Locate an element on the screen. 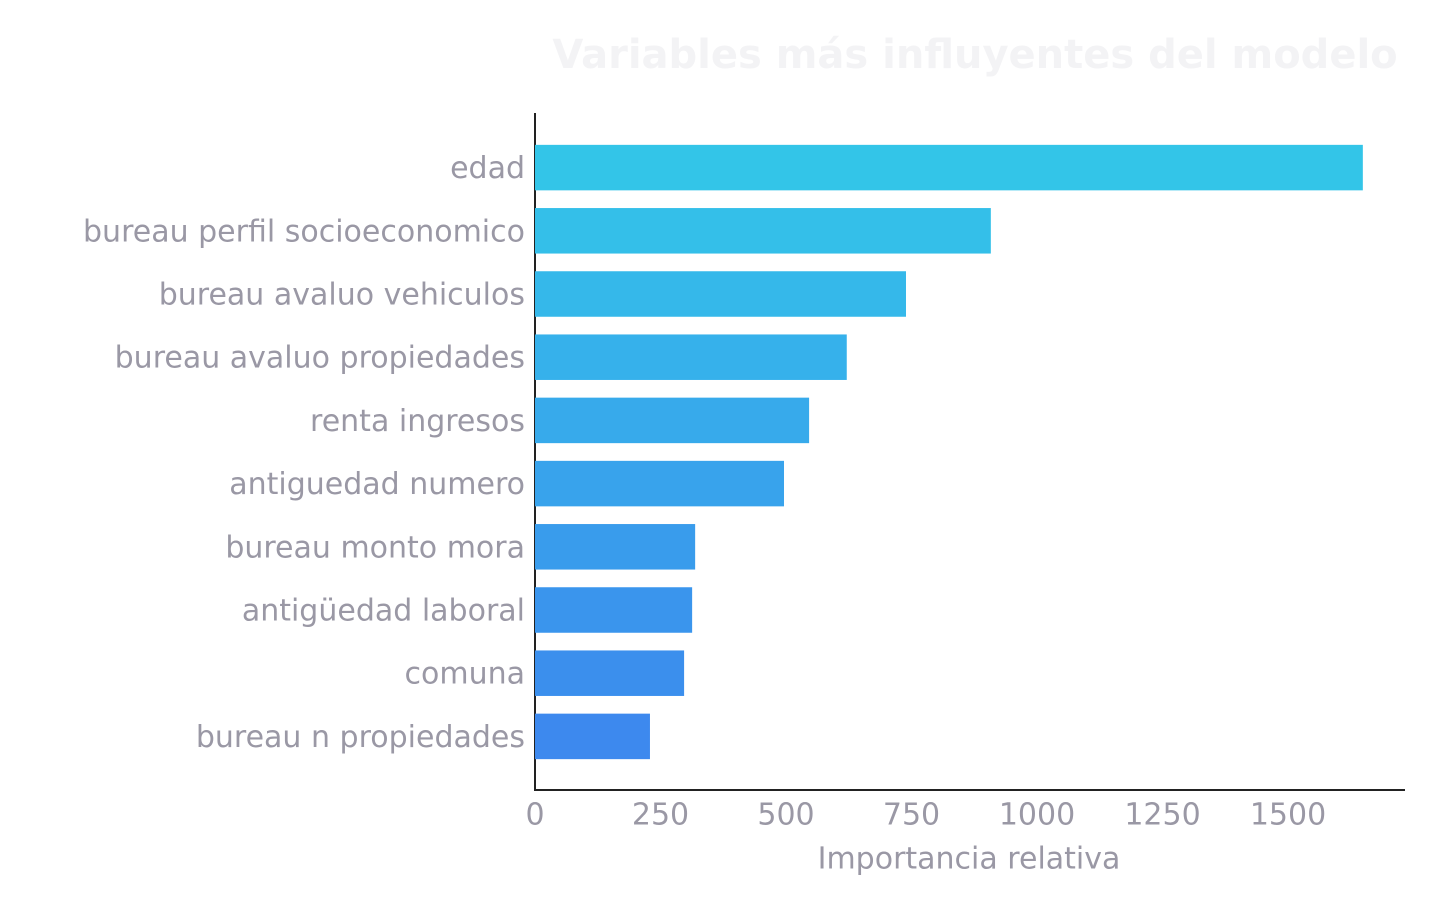  x-axis-label: Importancia relativa is located at coordinates (969, 859).